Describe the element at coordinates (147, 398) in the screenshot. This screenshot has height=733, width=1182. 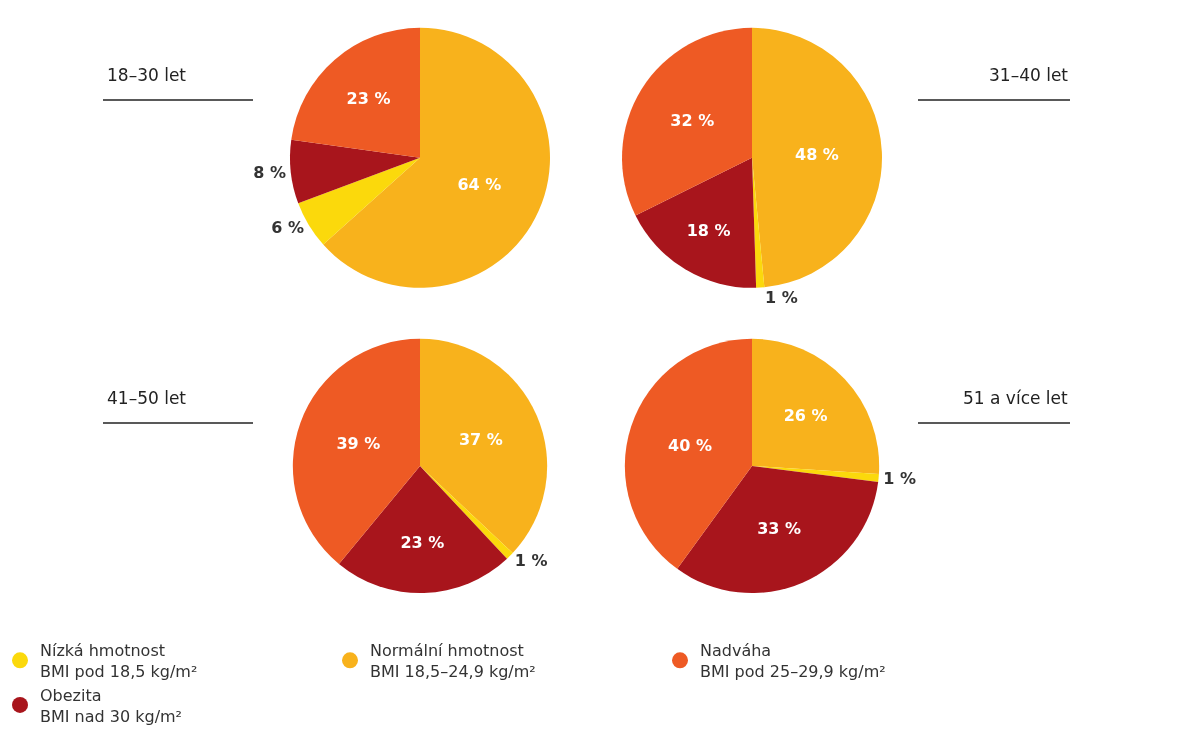
I see `text: 41–50 let` at that location.